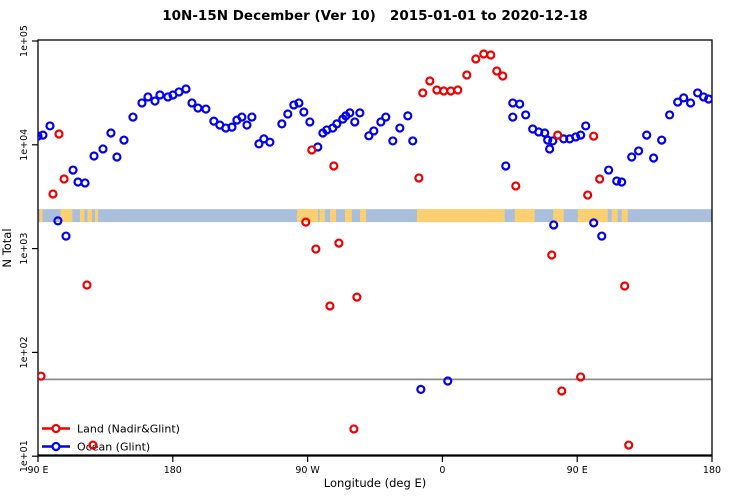  Describe the element at coordinates (24, 145) in the screenshot. I see `y-tick-label: 1e+04` at that location.